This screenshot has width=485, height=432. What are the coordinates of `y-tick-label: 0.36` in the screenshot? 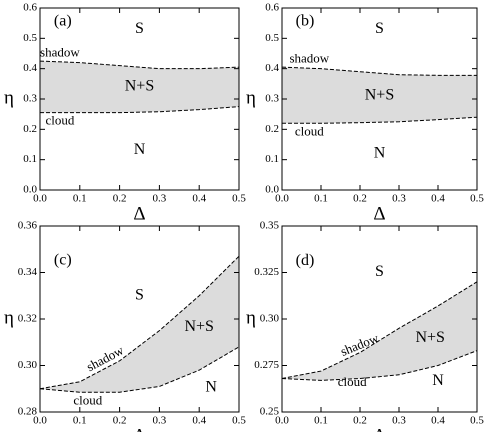 It's located at (28, 226).